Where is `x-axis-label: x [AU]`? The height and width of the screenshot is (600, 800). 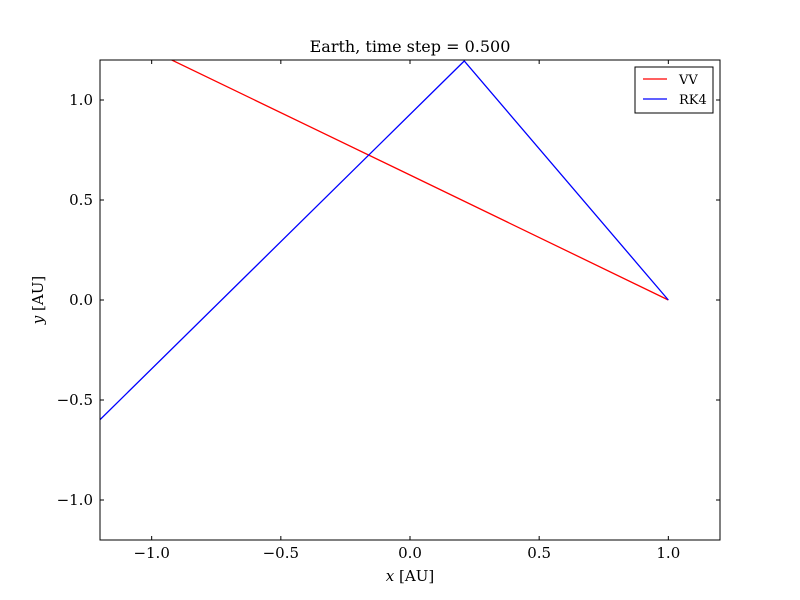
x-axis-label: x [AU] is located at coordinates (410, 576).